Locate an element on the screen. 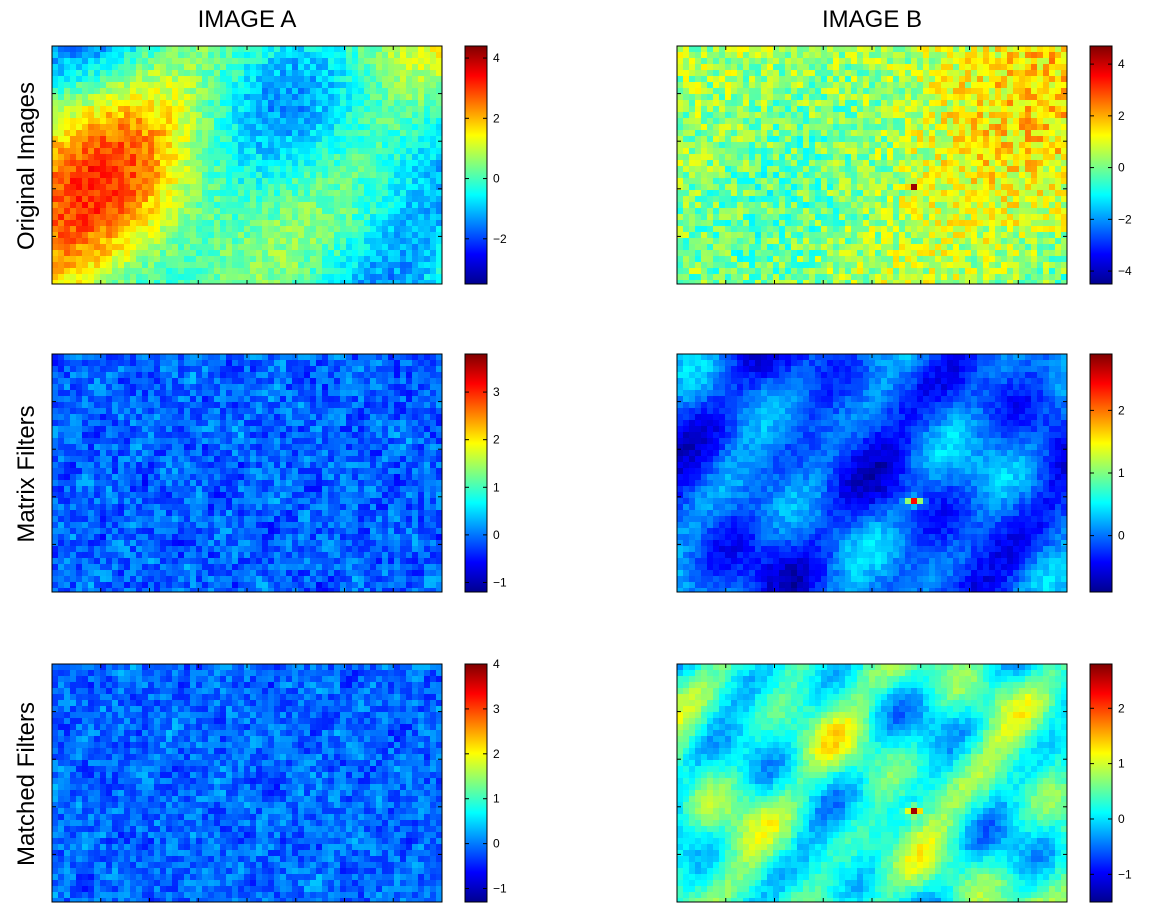 The width and height of the screenshot is (1151, 905). panel-3-a: 4 3 2 1 0 −1 is located at coordinates (279, 780).